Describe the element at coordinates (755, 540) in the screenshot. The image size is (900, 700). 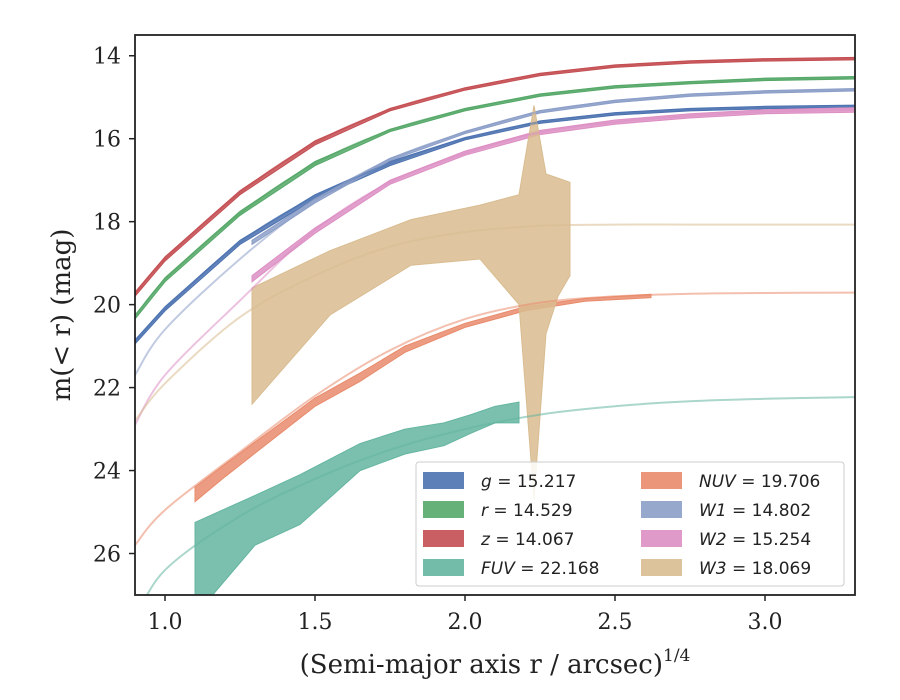
I see `legend-label-w2: W2 = 15.254` at that location.